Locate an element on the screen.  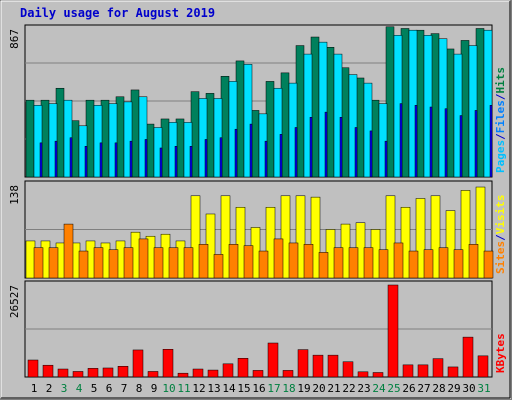
x-tick-day-18: 18 is located at coordinates (288, 388).